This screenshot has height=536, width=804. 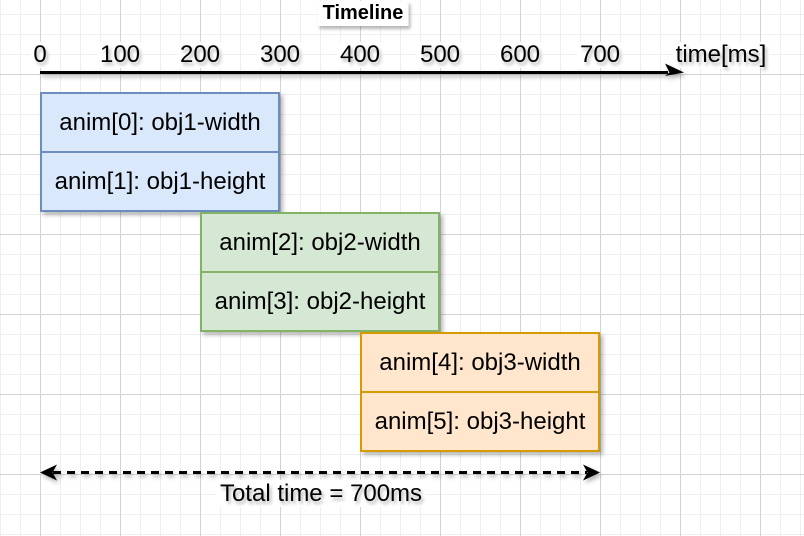 What do you see at coordinates (320, 472) in the screenshot?
I see `total-time-arrow` at bounding box center [320, 472].